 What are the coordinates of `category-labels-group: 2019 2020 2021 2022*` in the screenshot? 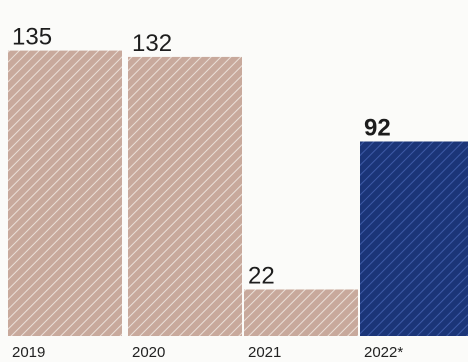 It's located at (207, 352).